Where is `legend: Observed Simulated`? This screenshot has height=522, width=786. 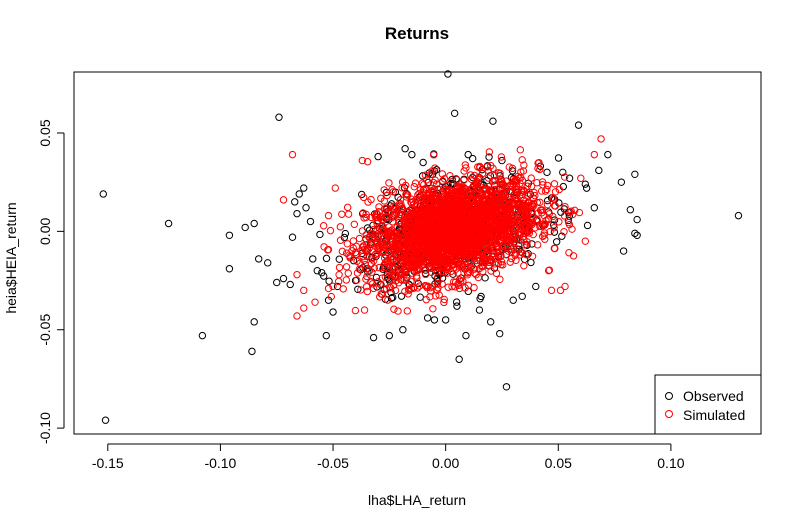
legend: Observed Simulated is located at coordinates (708, 404).